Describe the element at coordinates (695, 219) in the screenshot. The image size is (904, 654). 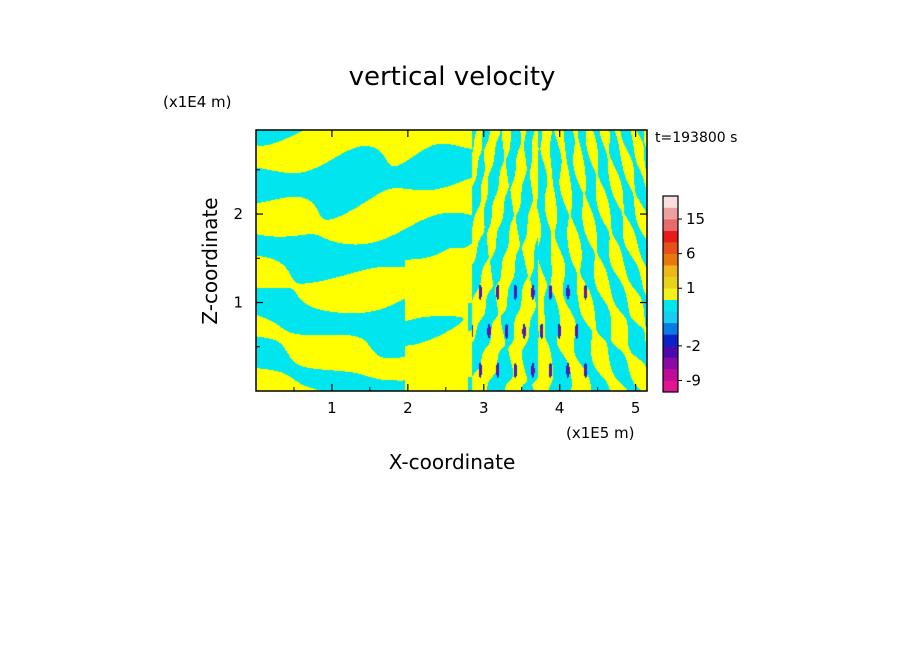
I see `colorbar-tick-label: 15` at that location.